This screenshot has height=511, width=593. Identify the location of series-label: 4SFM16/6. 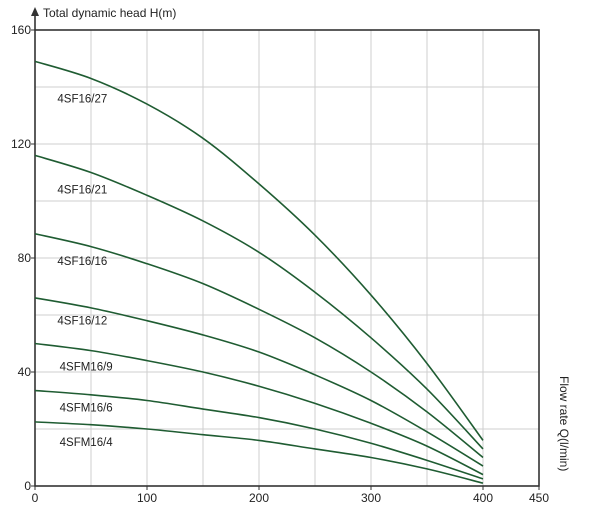
(86, 409).